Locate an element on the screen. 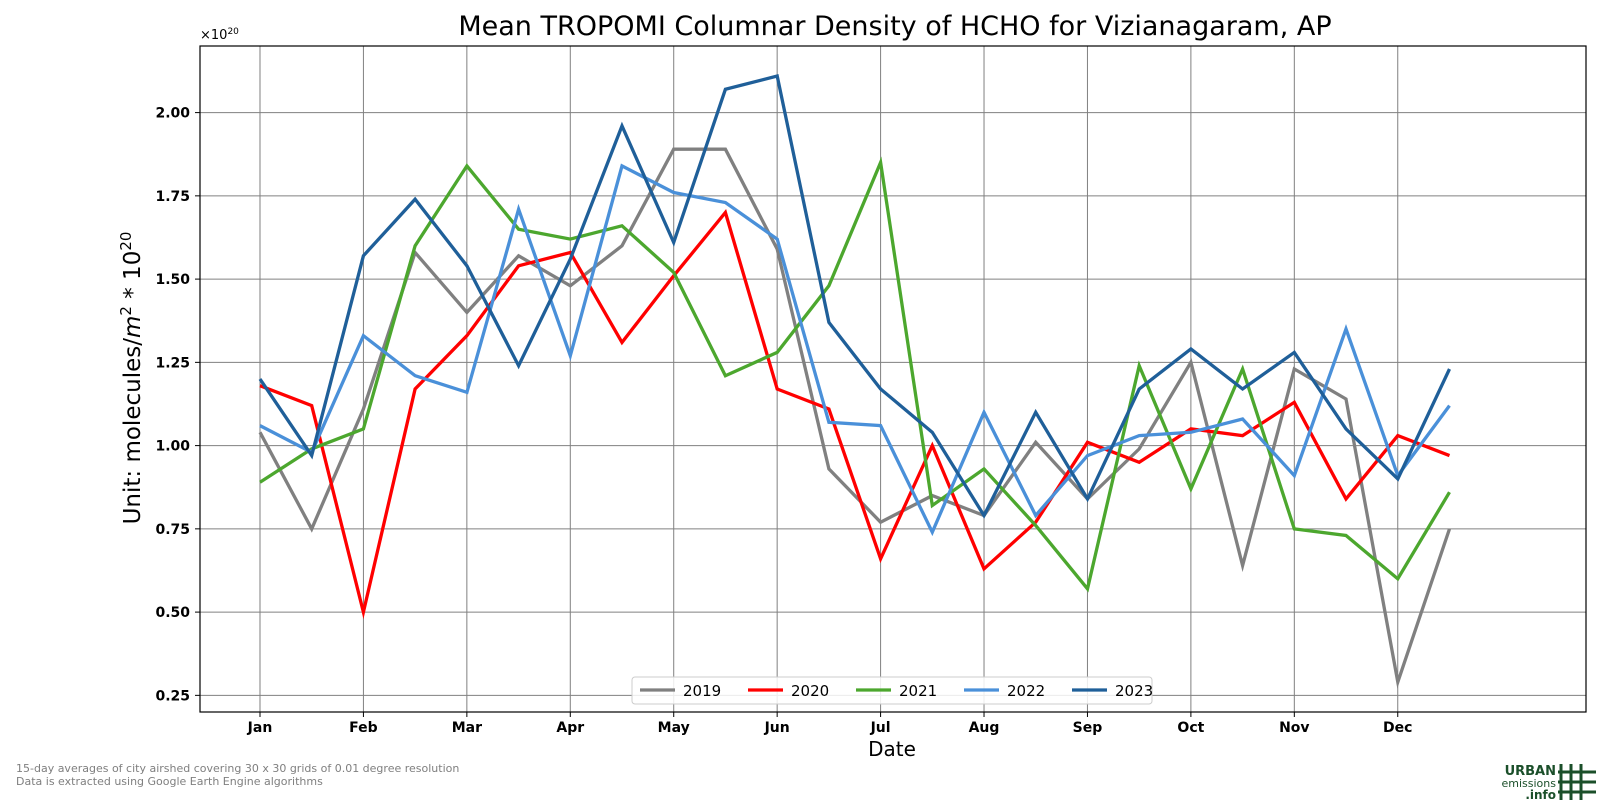 Image resolution: width=1600 pixels, height=800 pixels. y-tick-label: 2.00 is located at coordinates (172, 114).